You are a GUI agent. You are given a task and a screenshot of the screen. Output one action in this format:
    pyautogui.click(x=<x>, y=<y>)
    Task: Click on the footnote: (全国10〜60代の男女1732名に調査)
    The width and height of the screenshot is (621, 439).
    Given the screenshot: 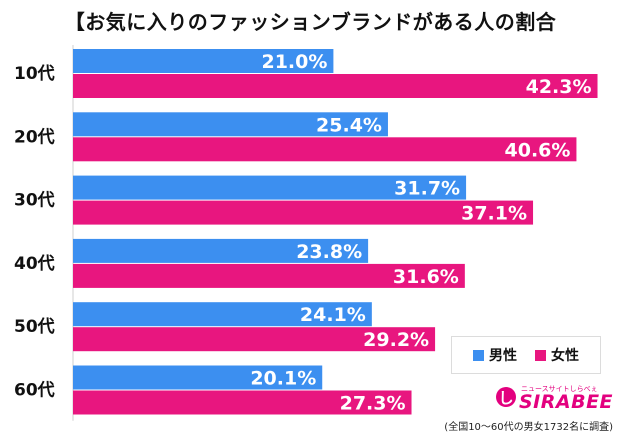 What is the action you would take?
    pyautogui.click(x=528, y=427)
    